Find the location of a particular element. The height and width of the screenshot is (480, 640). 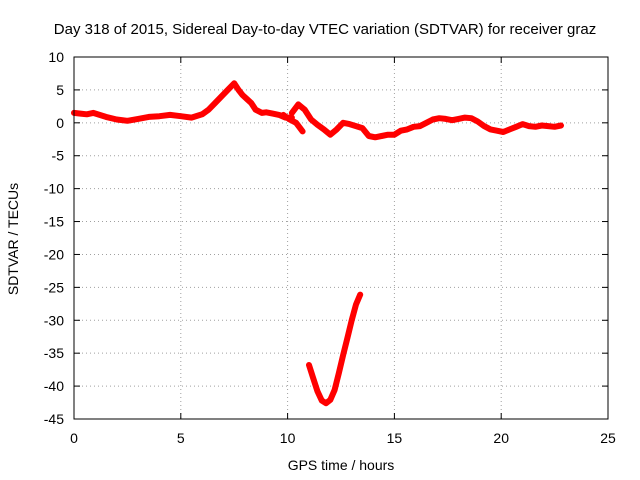

x-tick-label: 20 is located at coordinates (501, 438).